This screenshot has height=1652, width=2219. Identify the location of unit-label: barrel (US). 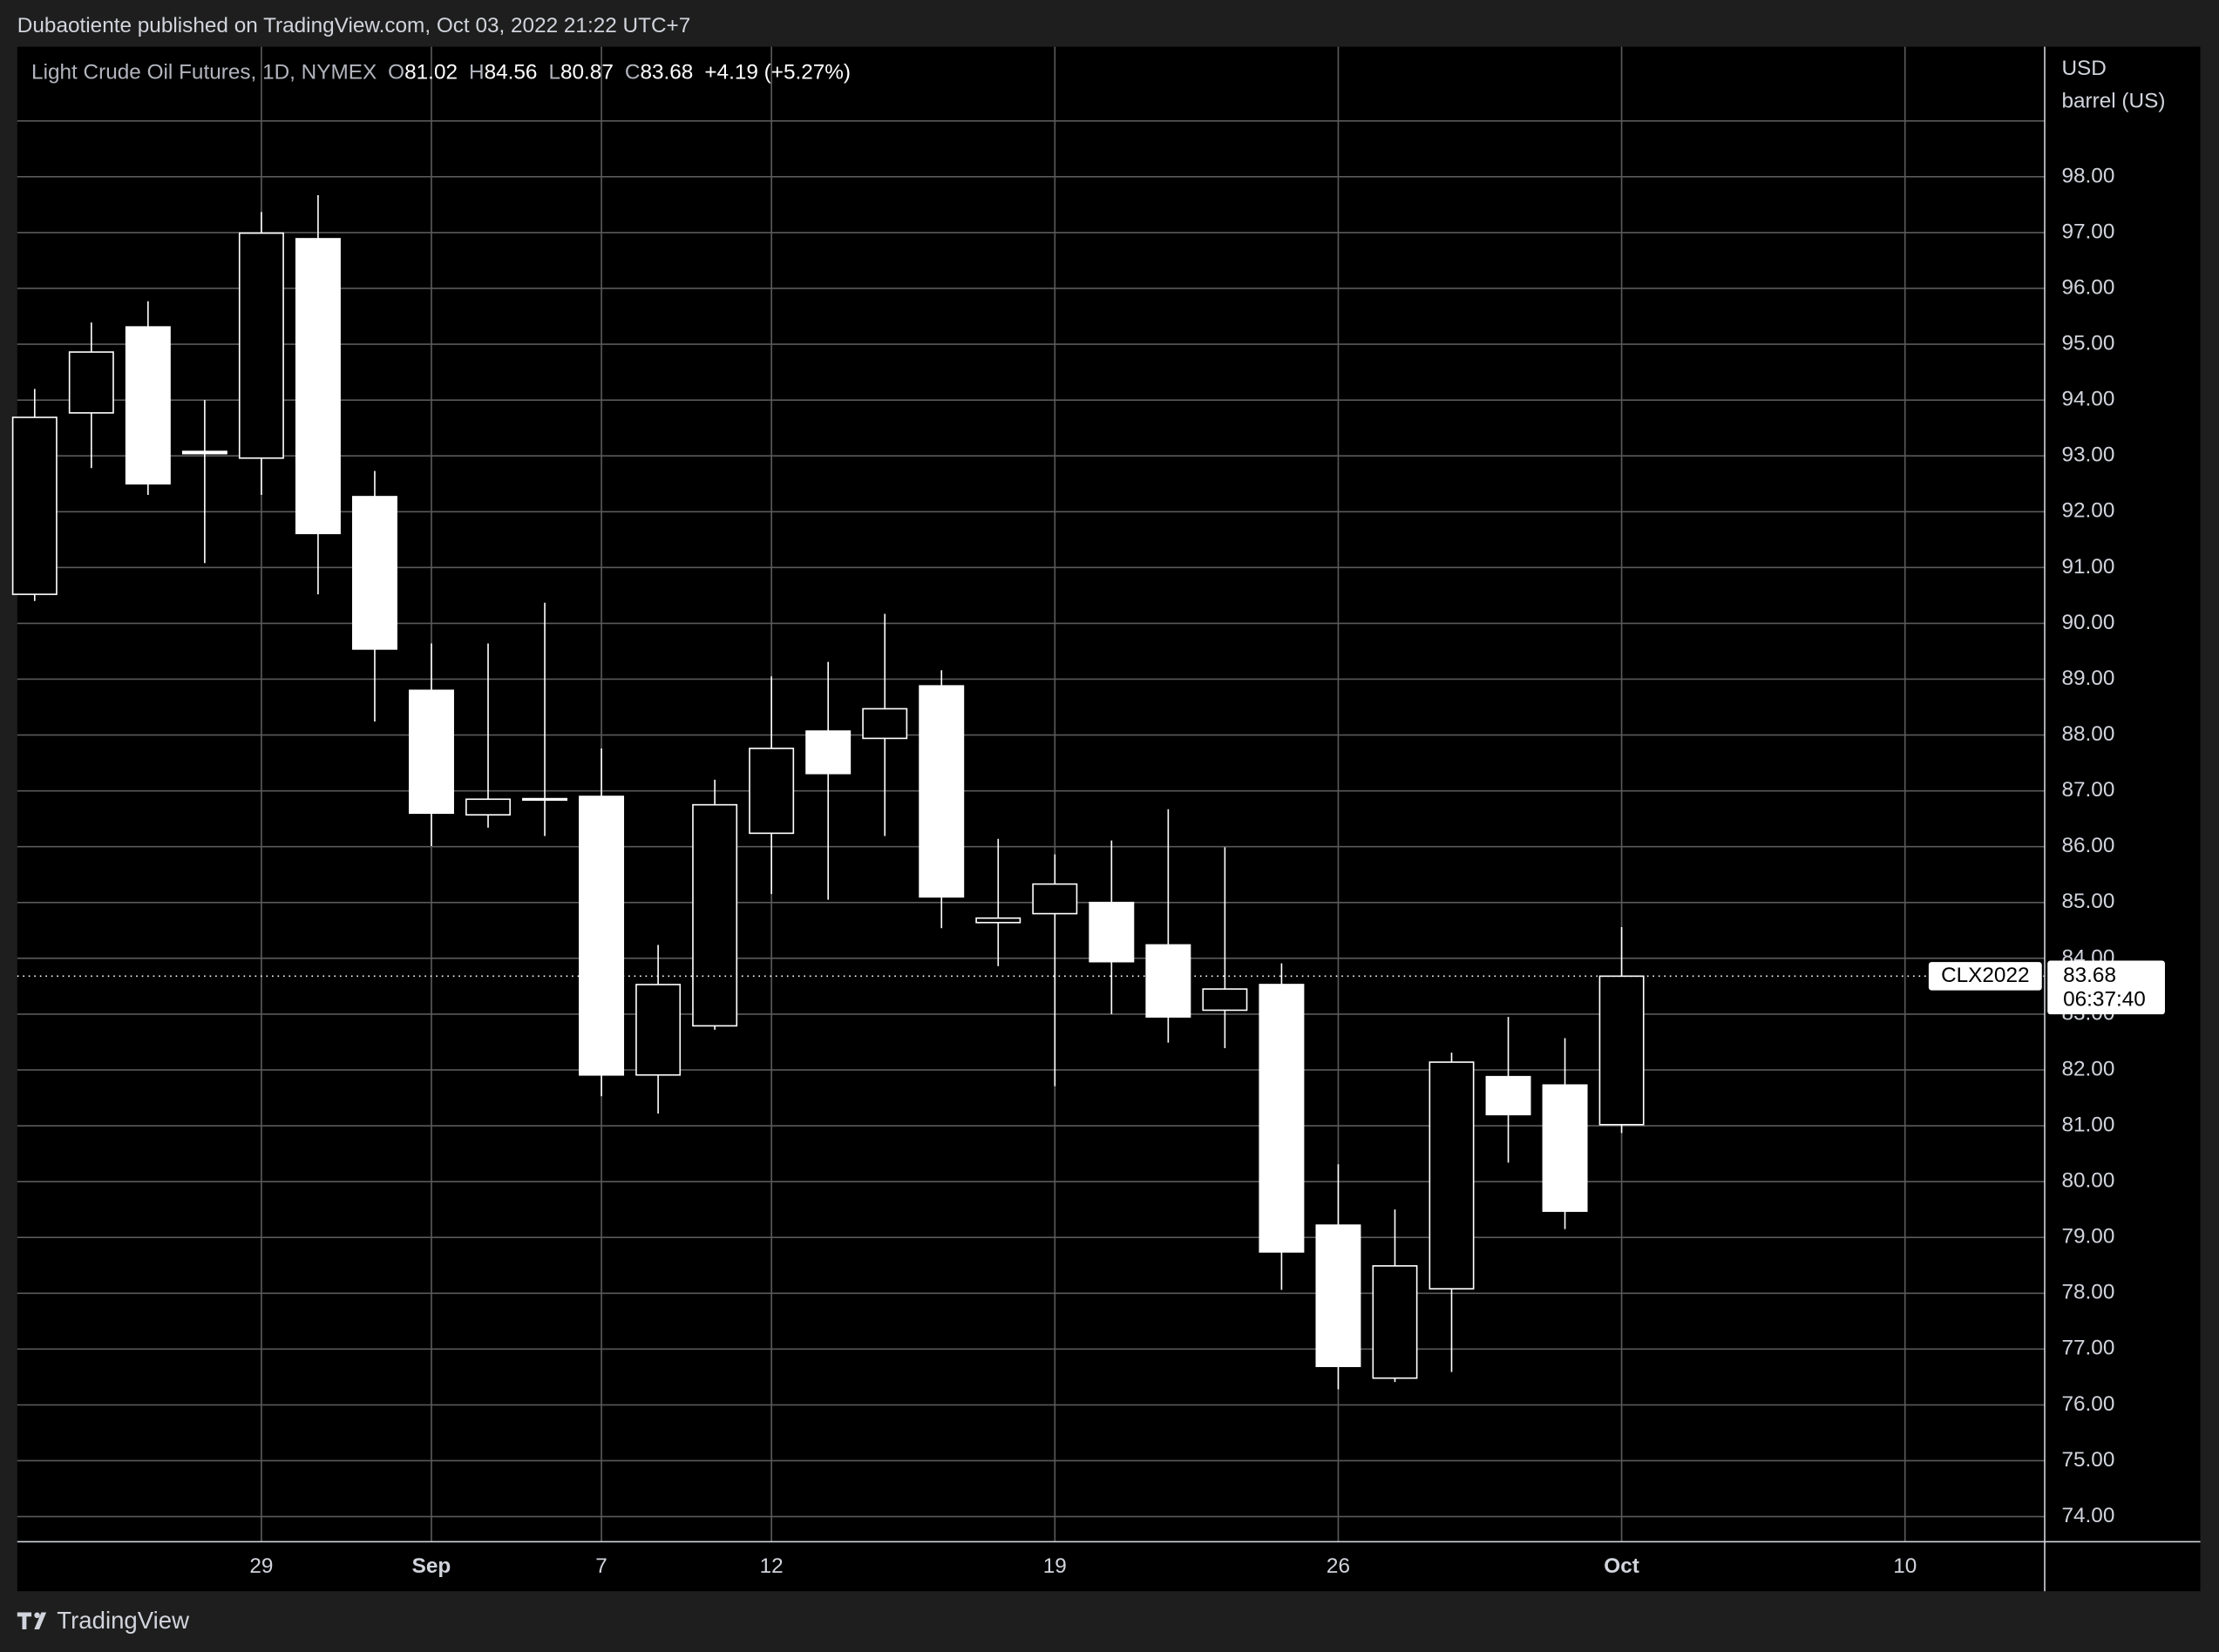
(2113, 100).